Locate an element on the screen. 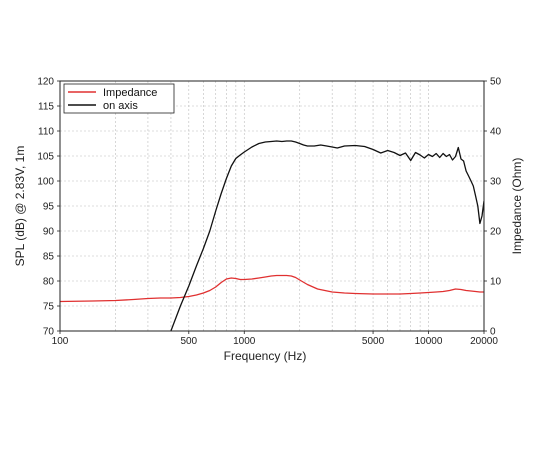 This screenshot has width=550, height=450. y-tick-label-left: 70 is located at coordinates (49, 332).